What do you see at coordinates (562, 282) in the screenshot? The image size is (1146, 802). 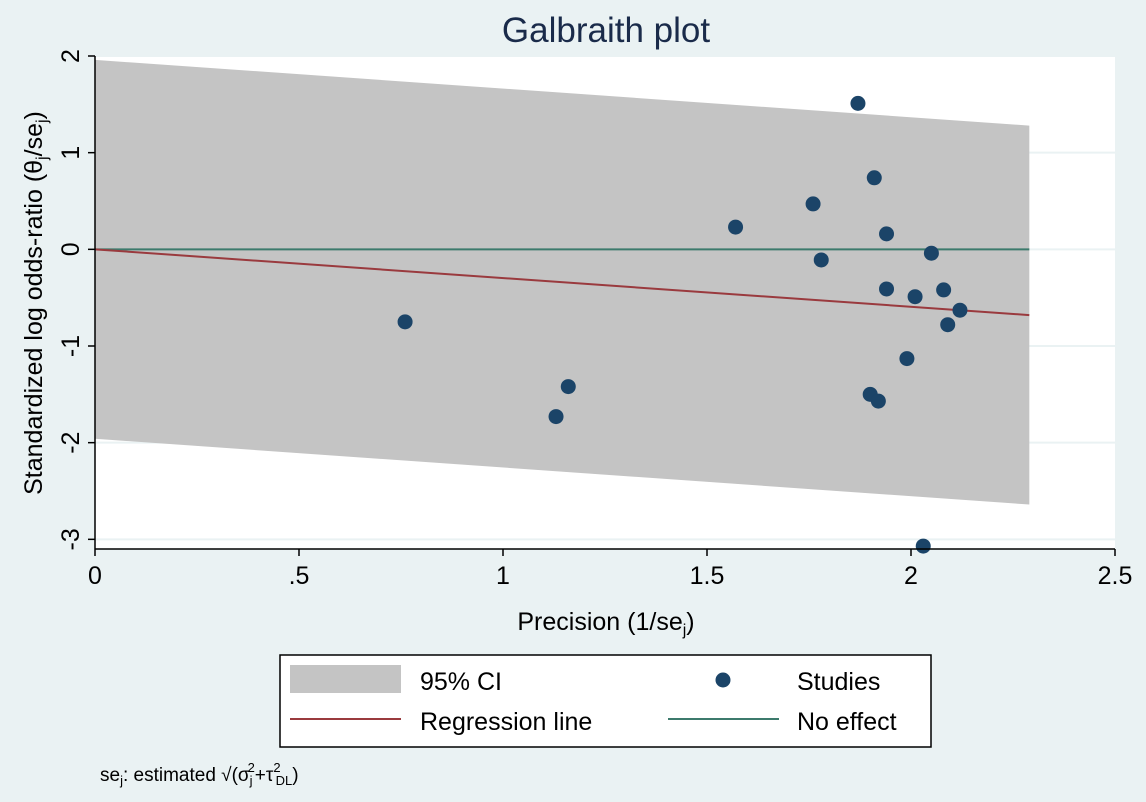 I see `regression-line` at bounding box center [562, 282].